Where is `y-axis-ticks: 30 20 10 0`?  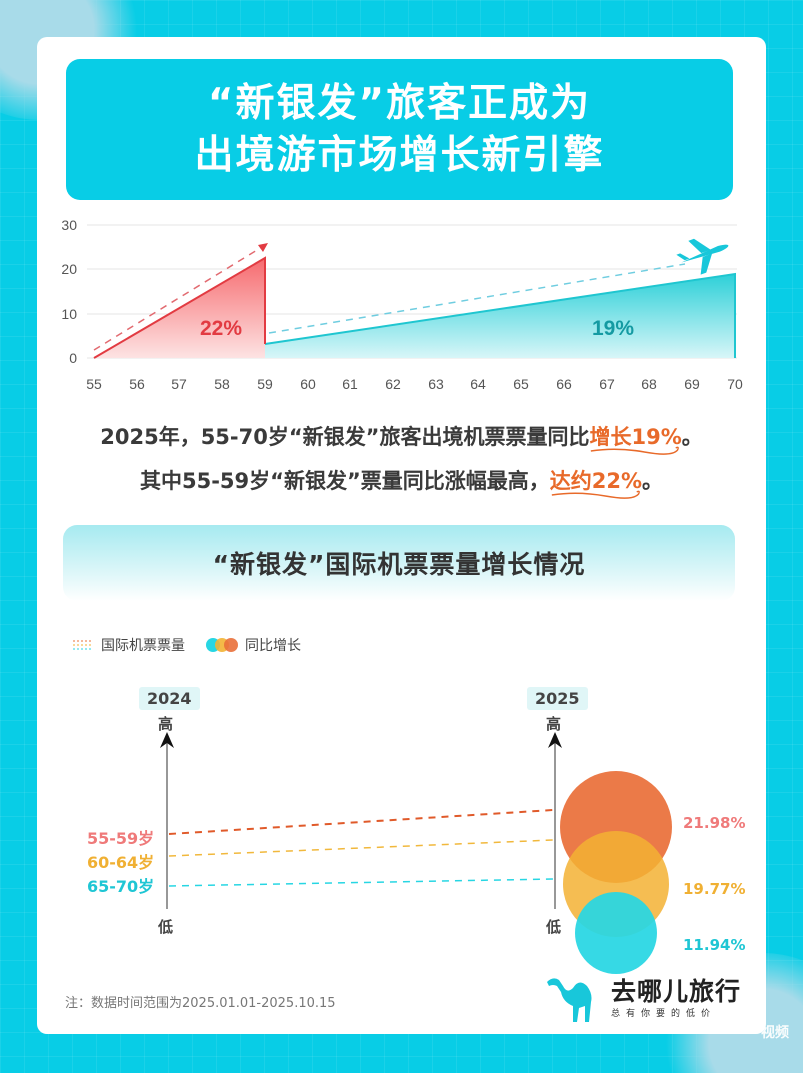 y-axis-ticks: 30 20 10 0 is located at coordinates (69, 291).